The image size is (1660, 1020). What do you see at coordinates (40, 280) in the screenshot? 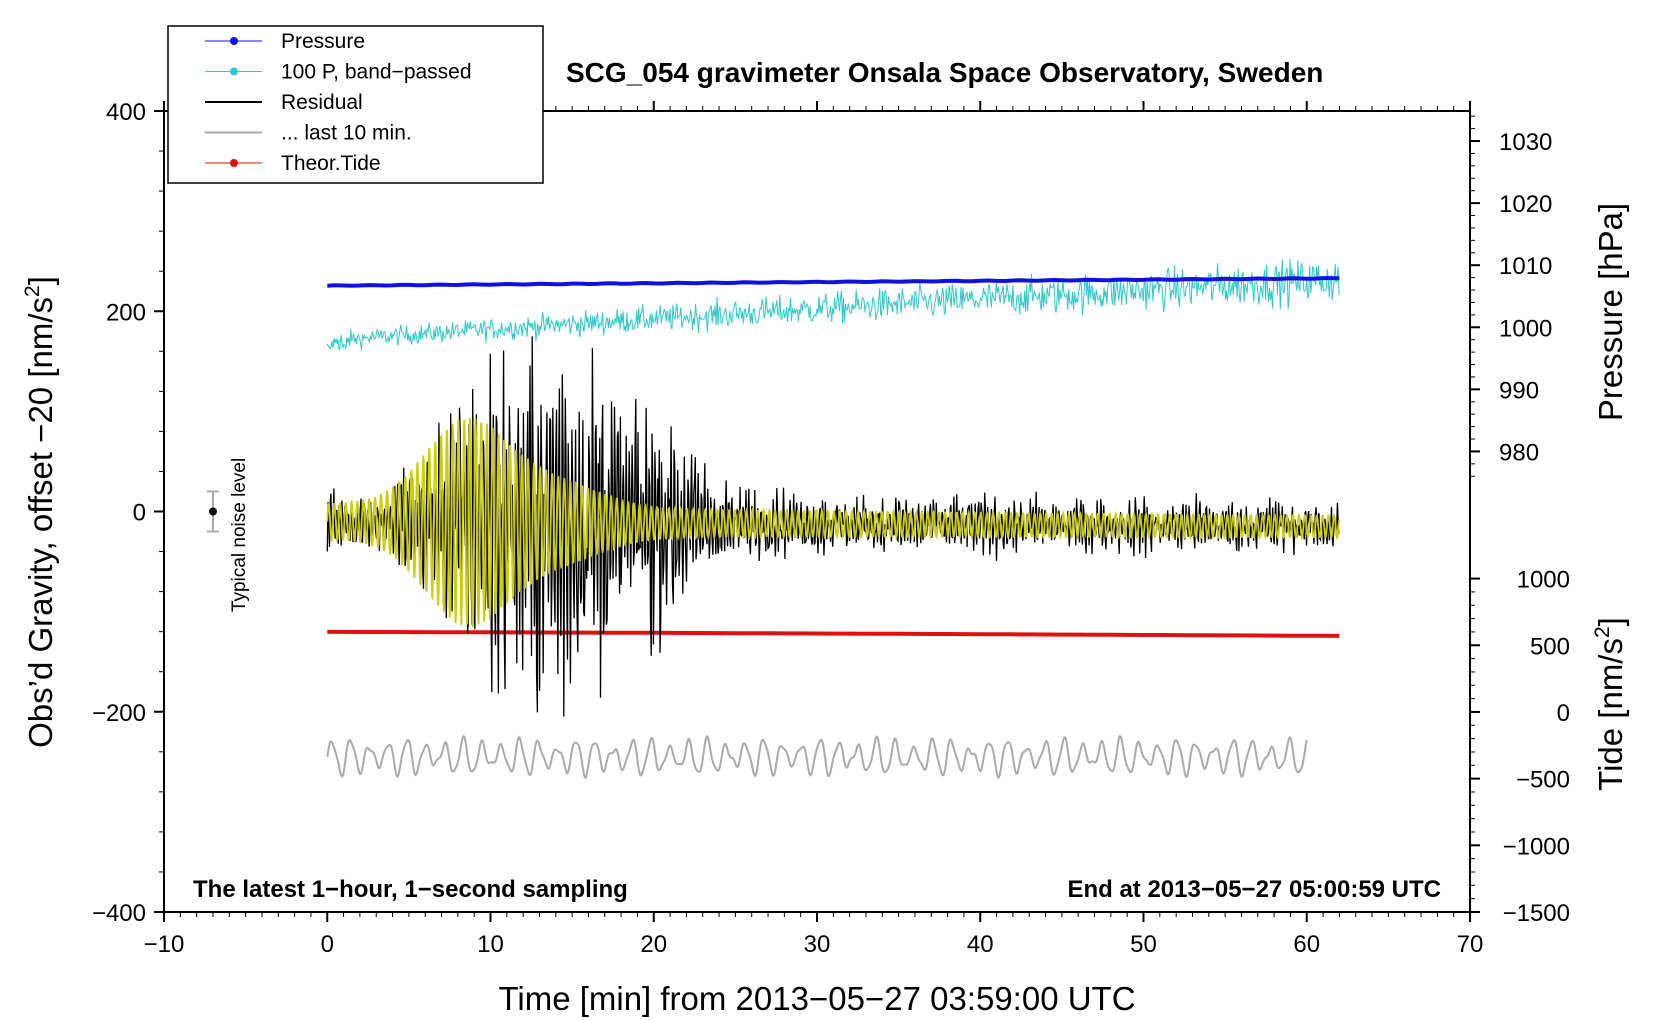
I see `left-y-axis-title-close: ]` at bounding box center [40, 280].